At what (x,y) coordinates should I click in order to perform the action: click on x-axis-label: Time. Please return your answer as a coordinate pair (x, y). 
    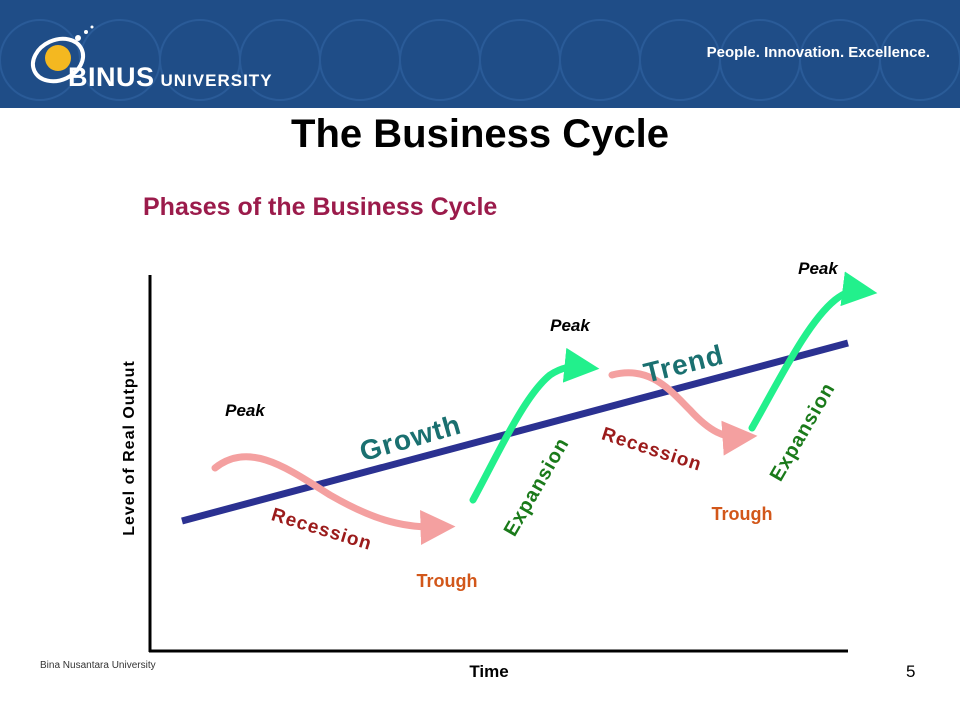
    Looking at the image, I should click on (488, 671).